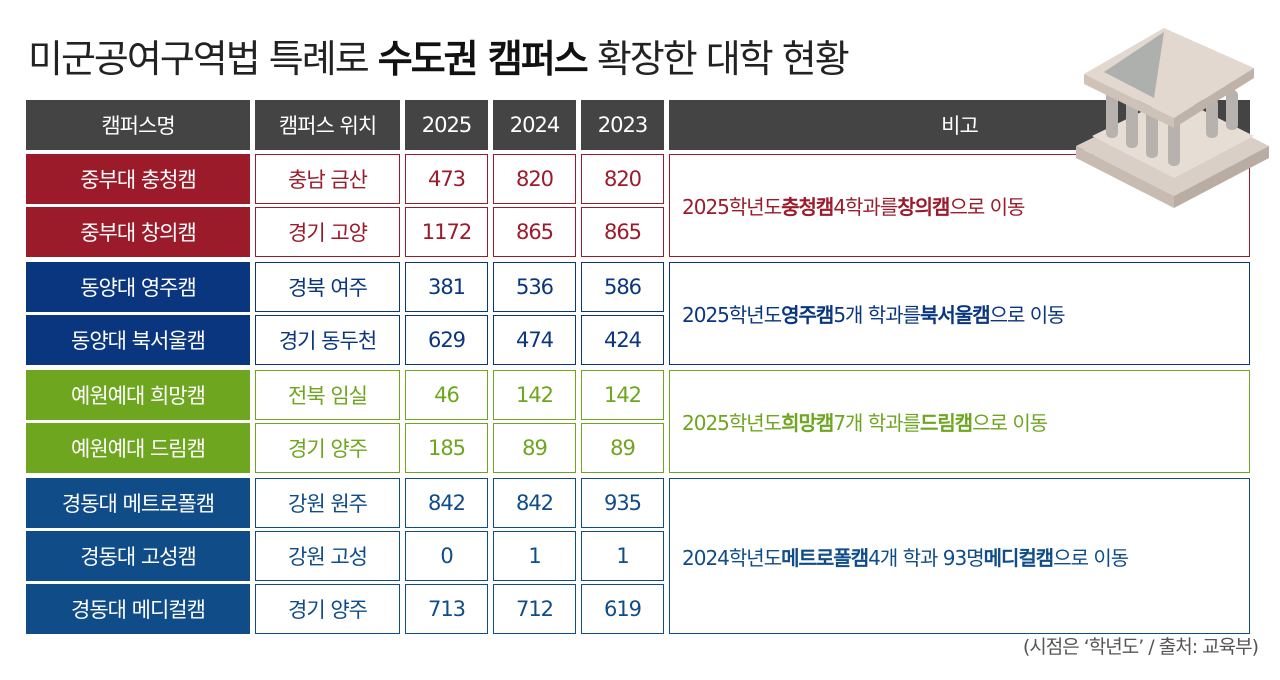  What do you see at coordinates (534, 232) in the screenshot?
I see `enrollment-2024-cell: 865` at bounding box center [534, 232].